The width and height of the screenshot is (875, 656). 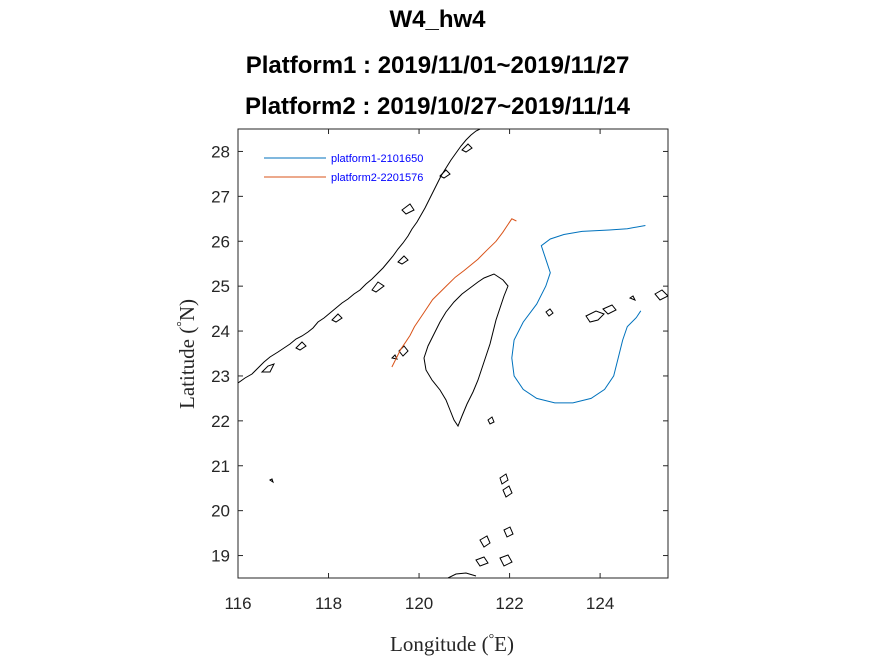 I want to click on y-axis-label-degree: °, so click(x=182, y=324).